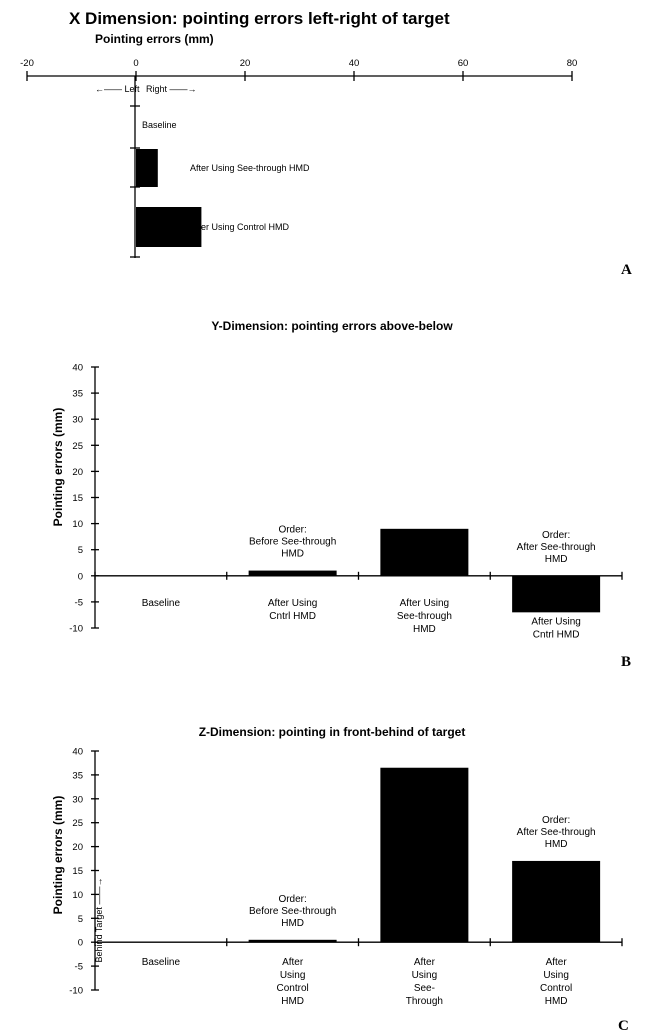 This screenshot has height=1036, width=664. Describe the element at coordinates (424, 982) in the screenshot. I see `panel-c-category-label: After Using See-Through` at that location.